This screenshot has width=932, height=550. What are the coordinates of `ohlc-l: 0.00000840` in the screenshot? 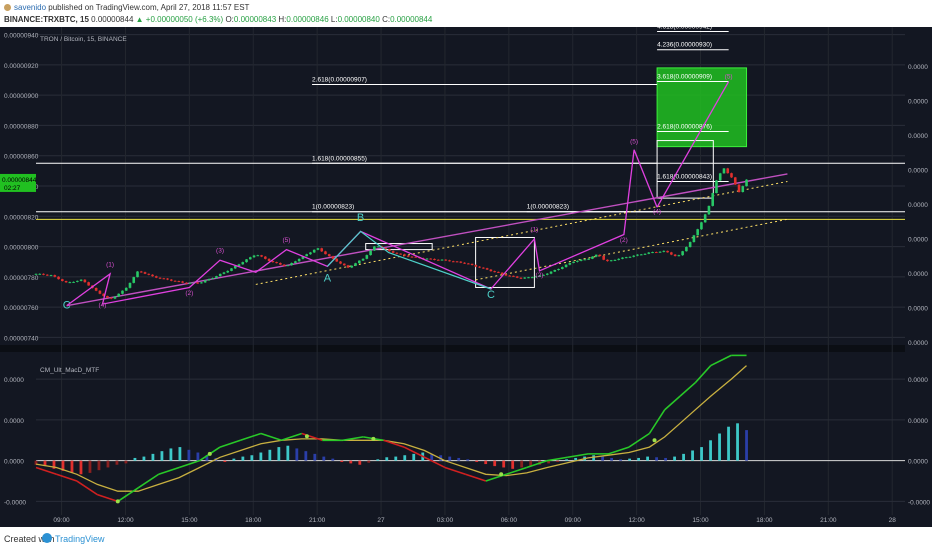 It's located at (358, 19).